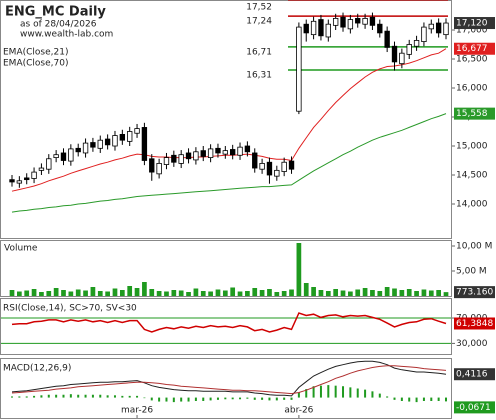 This screenshot has height=420, width=496. Describe the element at coordinates (259, 22) in the screenshot. I see `level-label: 17,24` at that location.